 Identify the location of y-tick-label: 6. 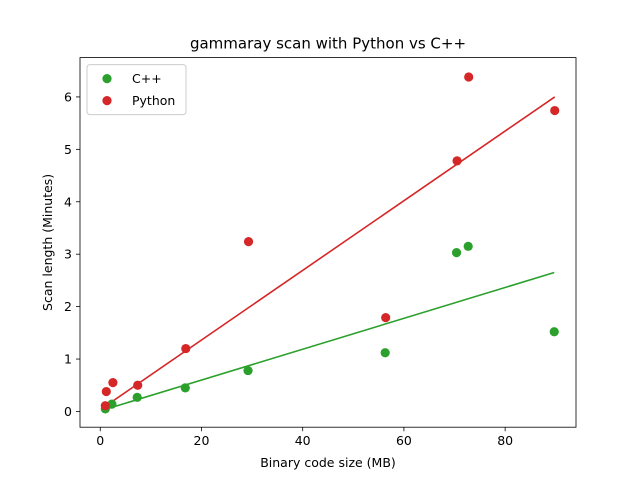
(68, 96).